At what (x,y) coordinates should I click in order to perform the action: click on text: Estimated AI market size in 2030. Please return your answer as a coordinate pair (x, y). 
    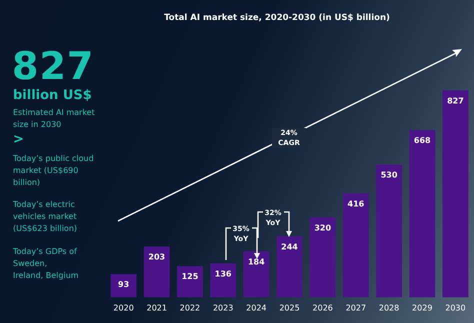
    Looking at the image, I should click on (54, 119).